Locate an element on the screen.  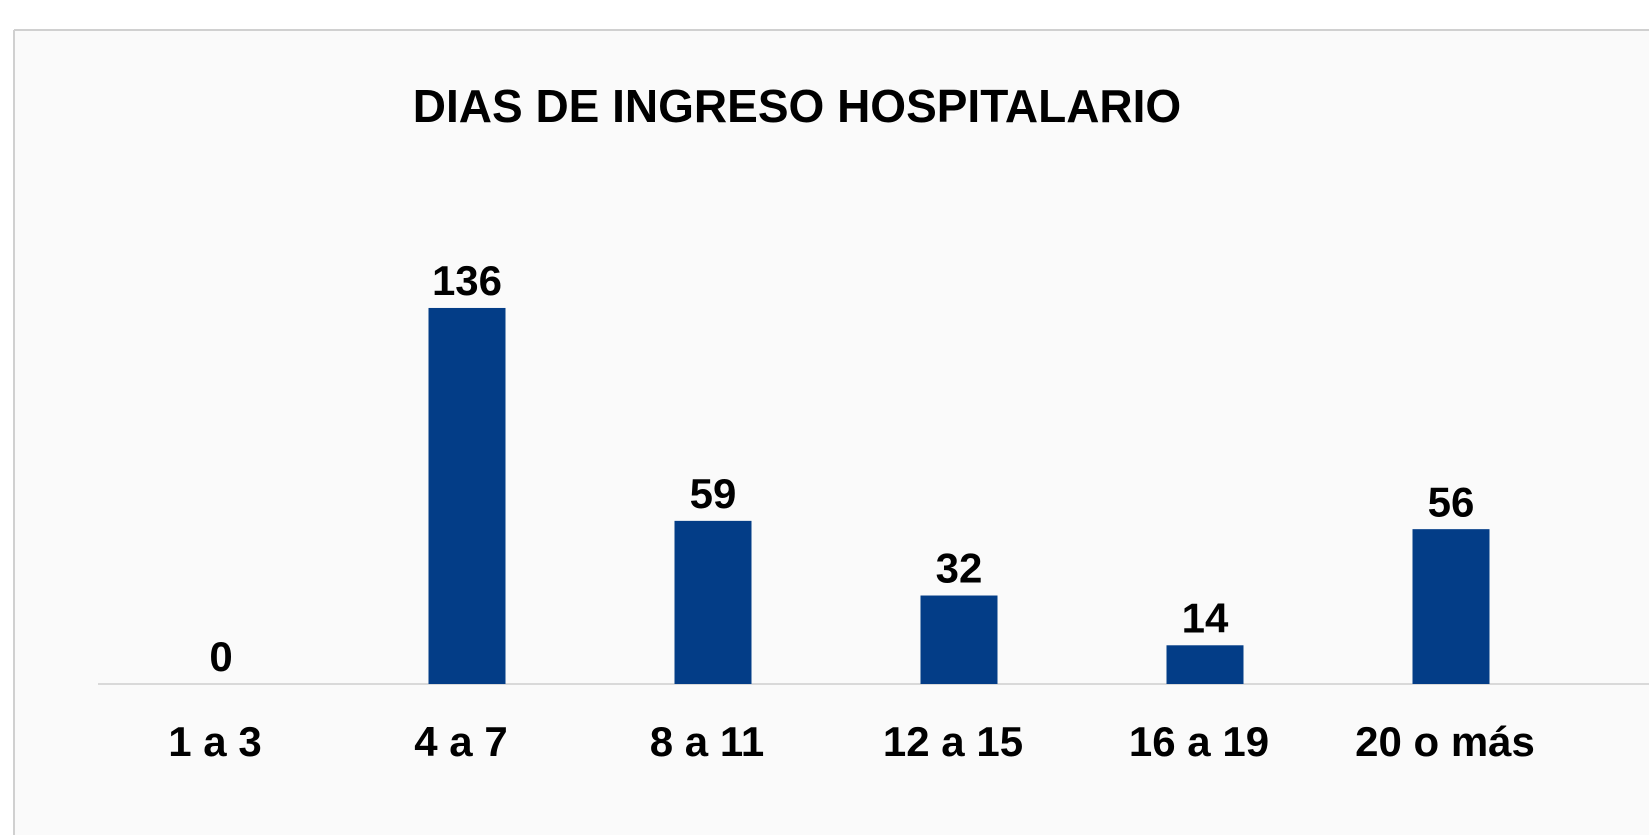
value-label: 14 is located at coordinates (1205, 617).